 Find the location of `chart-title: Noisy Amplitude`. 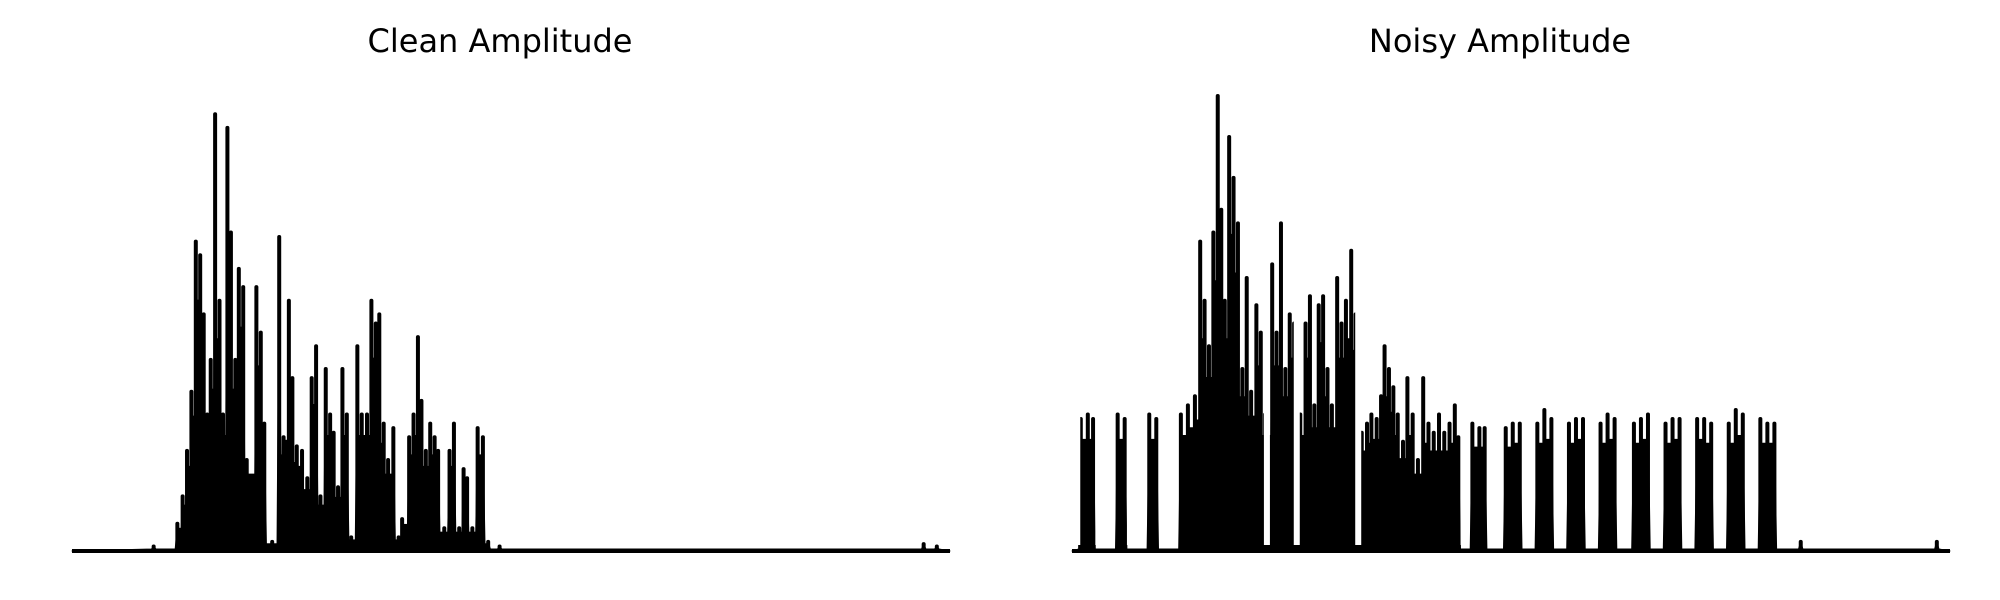

chart-title: Noisy Amplitude is located at coordinates (1500, 41).